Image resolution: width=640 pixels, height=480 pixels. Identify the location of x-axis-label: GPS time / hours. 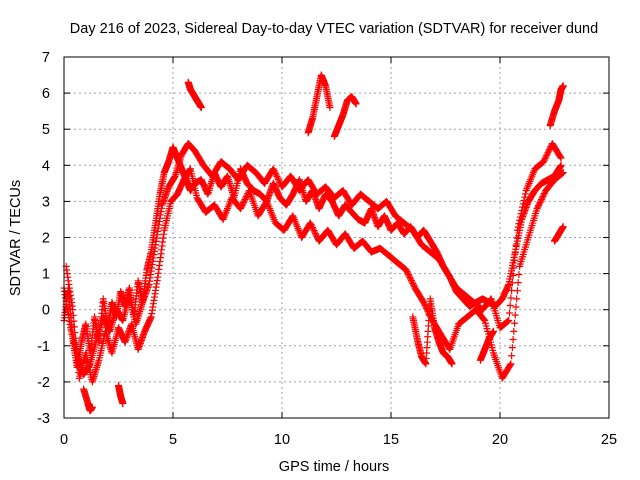
(334, 467).